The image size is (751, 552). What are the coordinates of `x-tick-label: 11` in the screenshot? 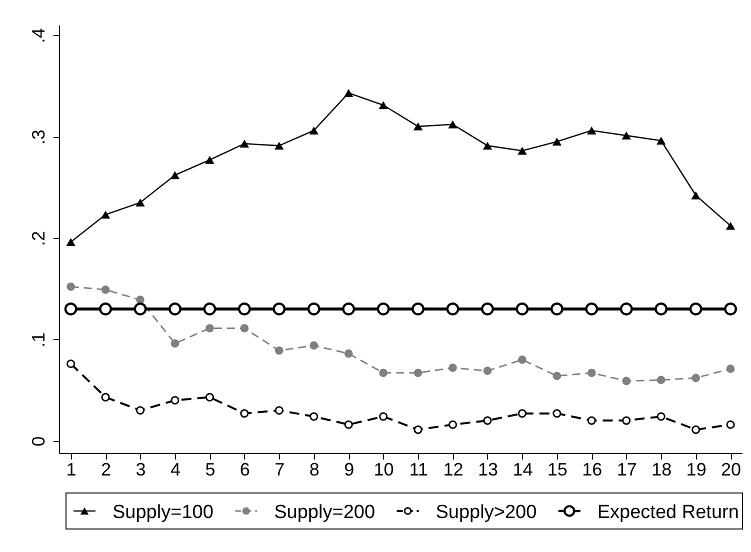 It's located at (418, 470).